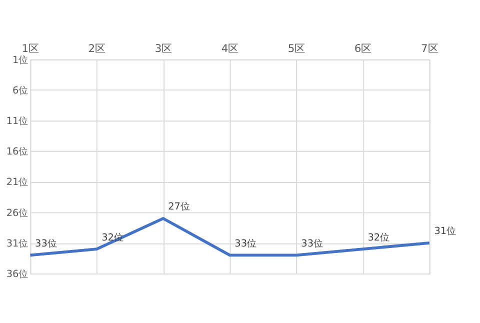 The image size is (480, 323). I want to click on x-tick-label: 7区, so click(429, 49).